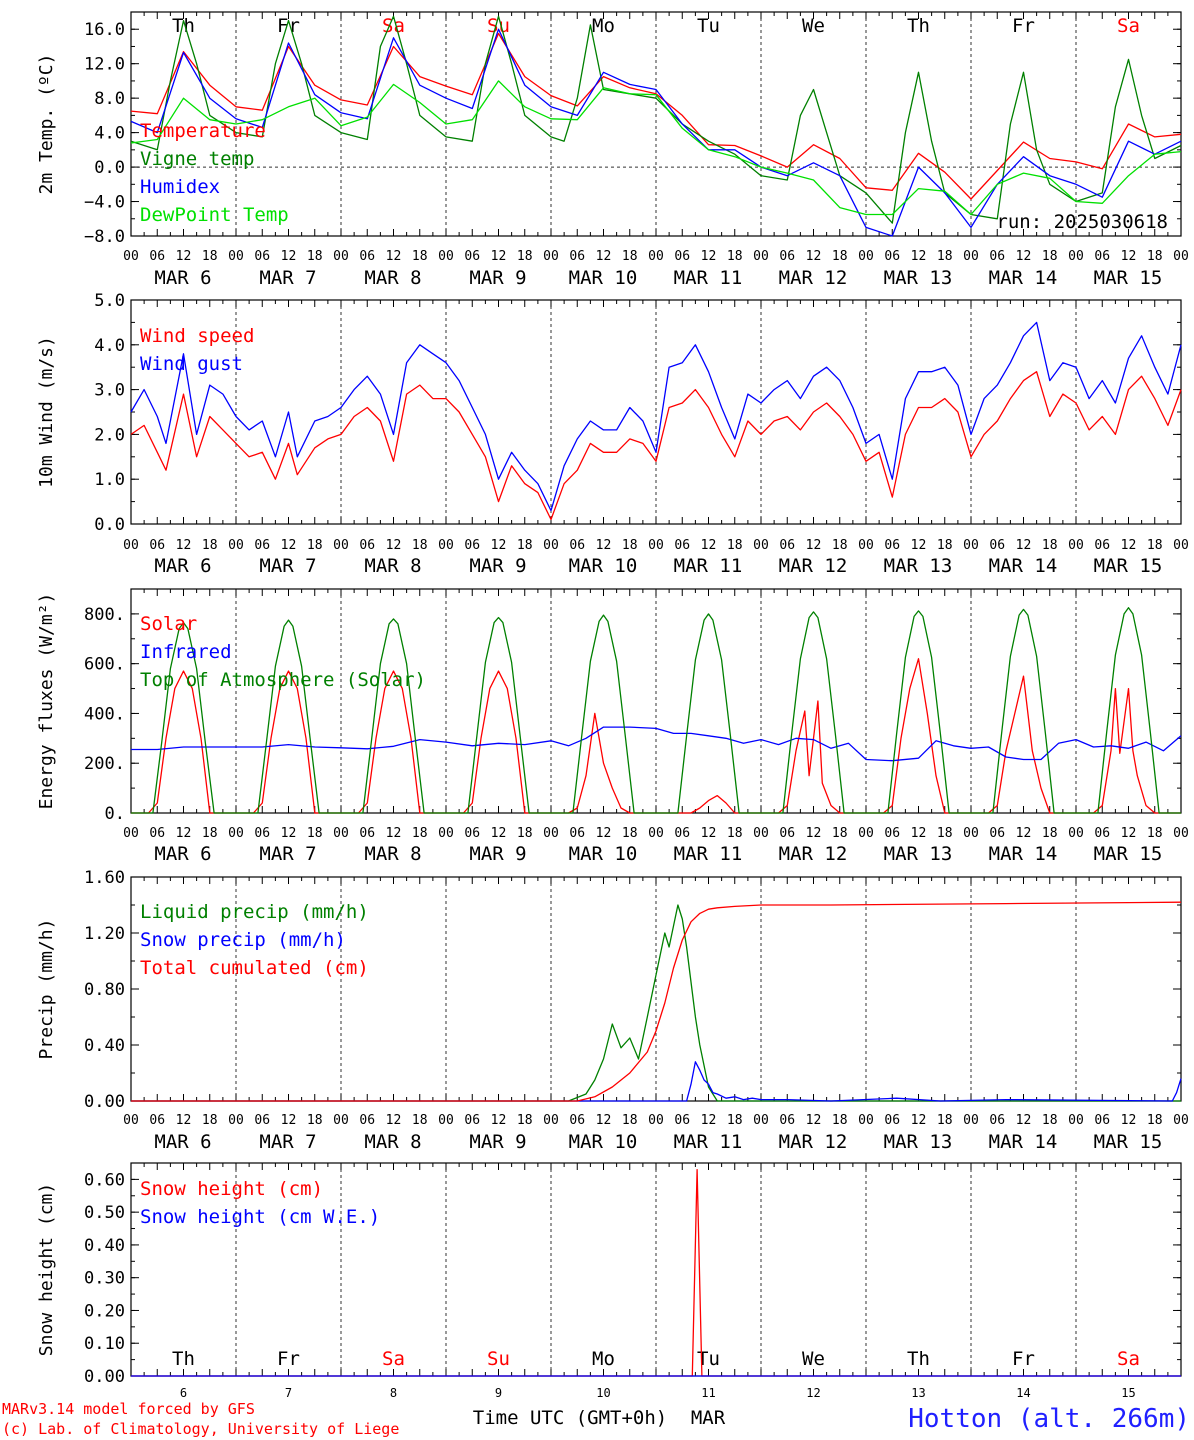 This screenshot has height=1440, width=1194. I want to click on y-axis-label: Precip (mm/h), so click(46, 989).